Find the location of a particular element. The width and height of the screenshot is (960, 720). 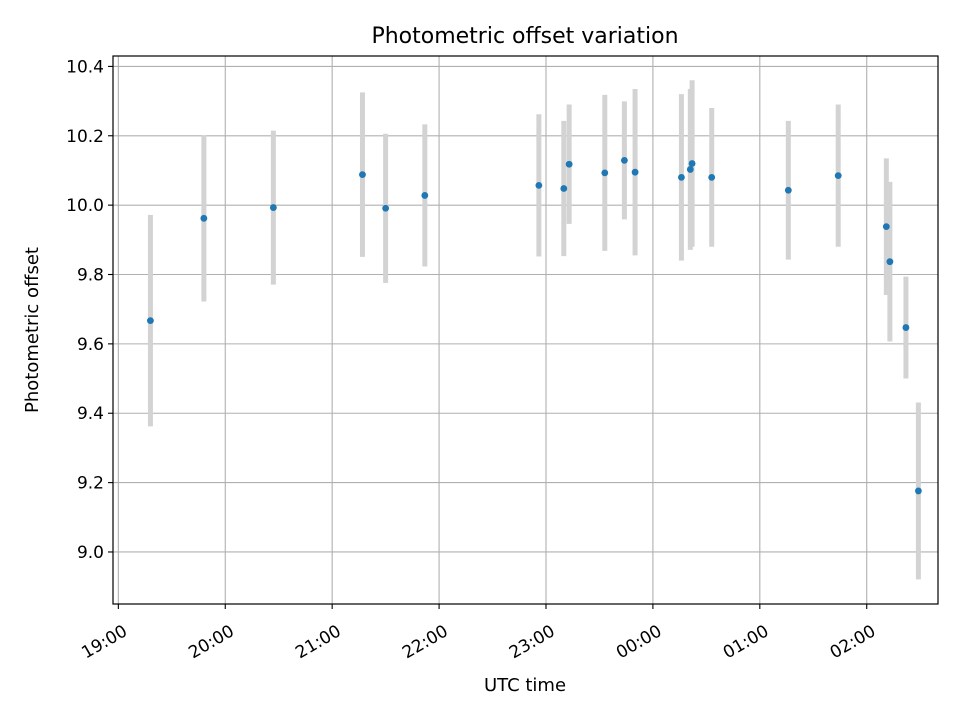

y-tick-label: 9.0 is located at coordinates (90, 553).